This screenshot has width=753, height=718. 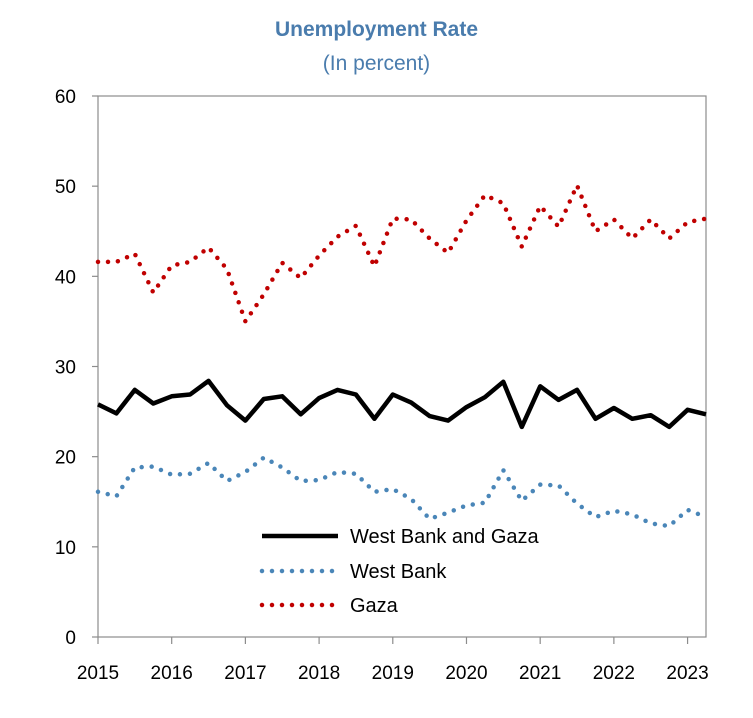 What do you see at coordinates (540, 673) in the screenshot?
I see `x-tick-label: 2021` at bounding box center [540, 673].